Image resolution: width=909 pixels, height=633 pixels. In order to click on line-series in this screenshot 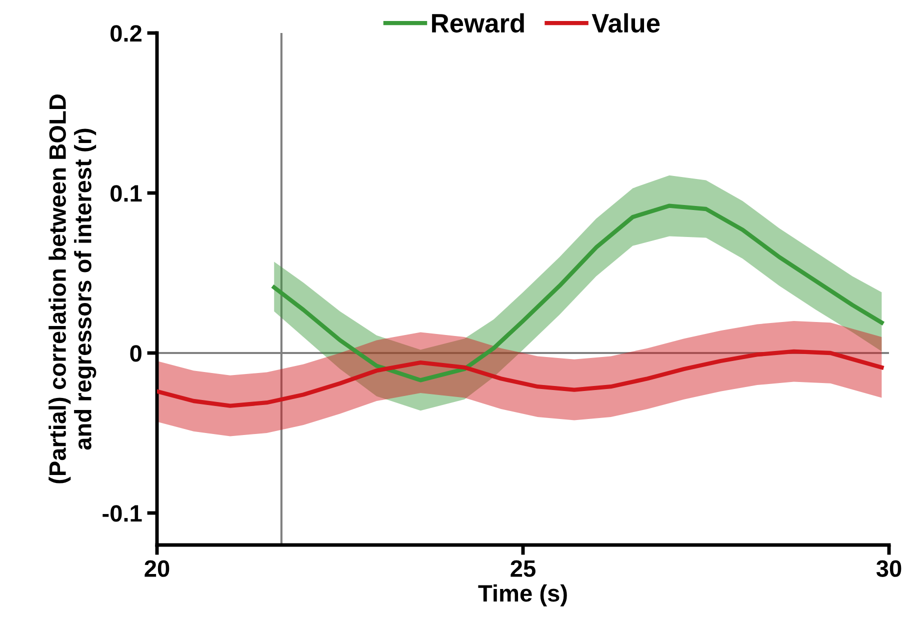, I will do `click(520, 378)`.